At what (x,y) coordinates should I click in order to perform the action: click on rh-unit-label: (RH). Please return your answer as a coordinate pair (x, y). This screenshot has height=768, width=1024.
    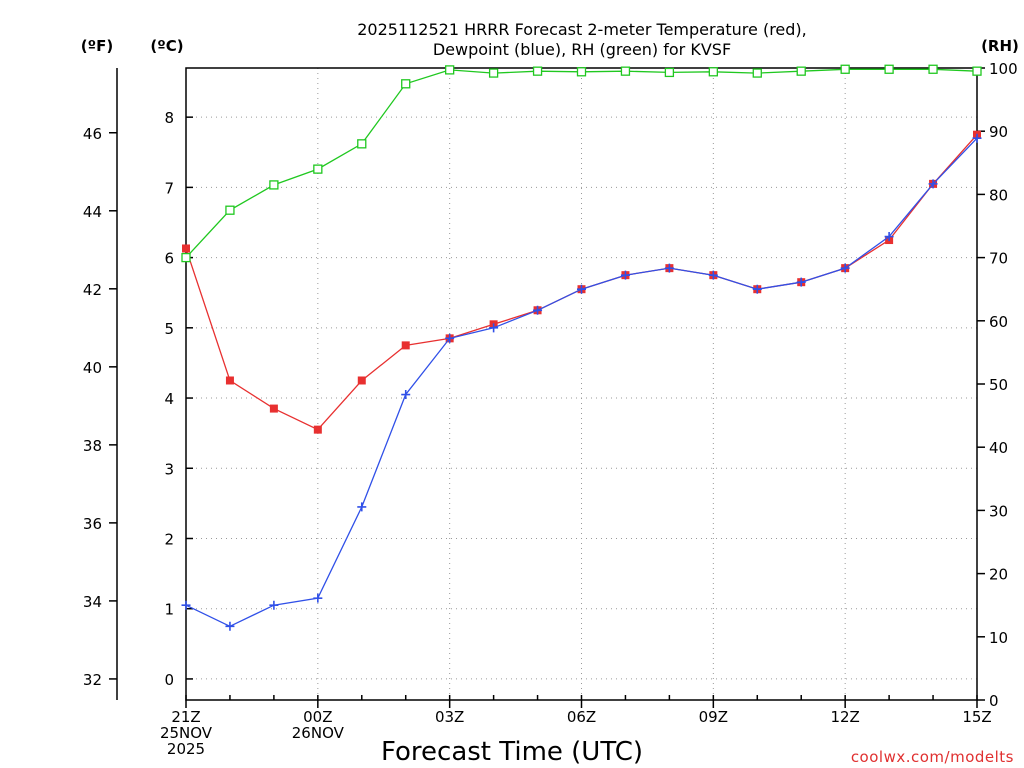
    Looking at the image, I should click on (1000, 46).